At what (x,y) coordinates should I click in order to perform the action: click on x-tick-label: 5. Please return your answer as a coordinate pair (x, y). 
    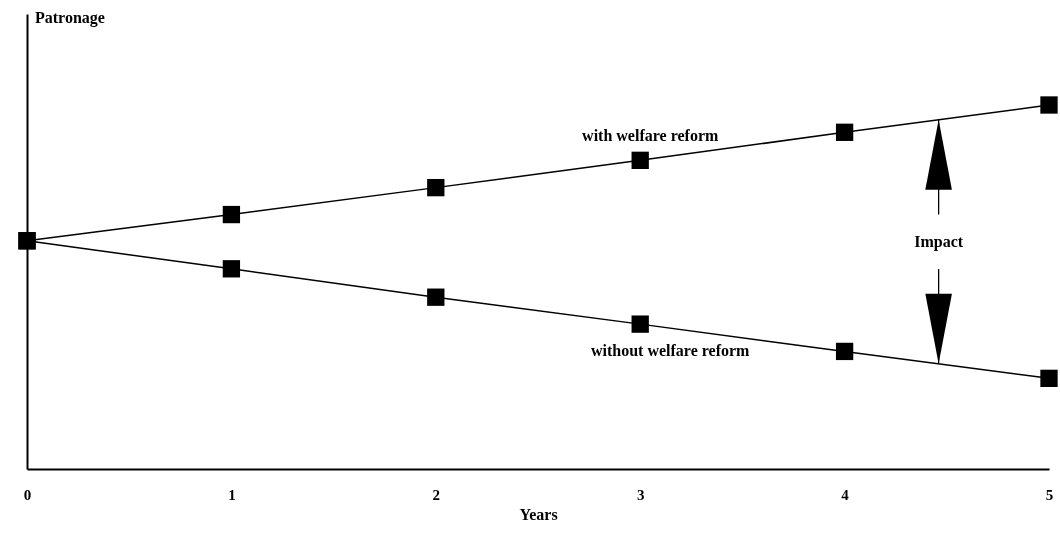
    Looking at the image, I should click on (1049, 494).